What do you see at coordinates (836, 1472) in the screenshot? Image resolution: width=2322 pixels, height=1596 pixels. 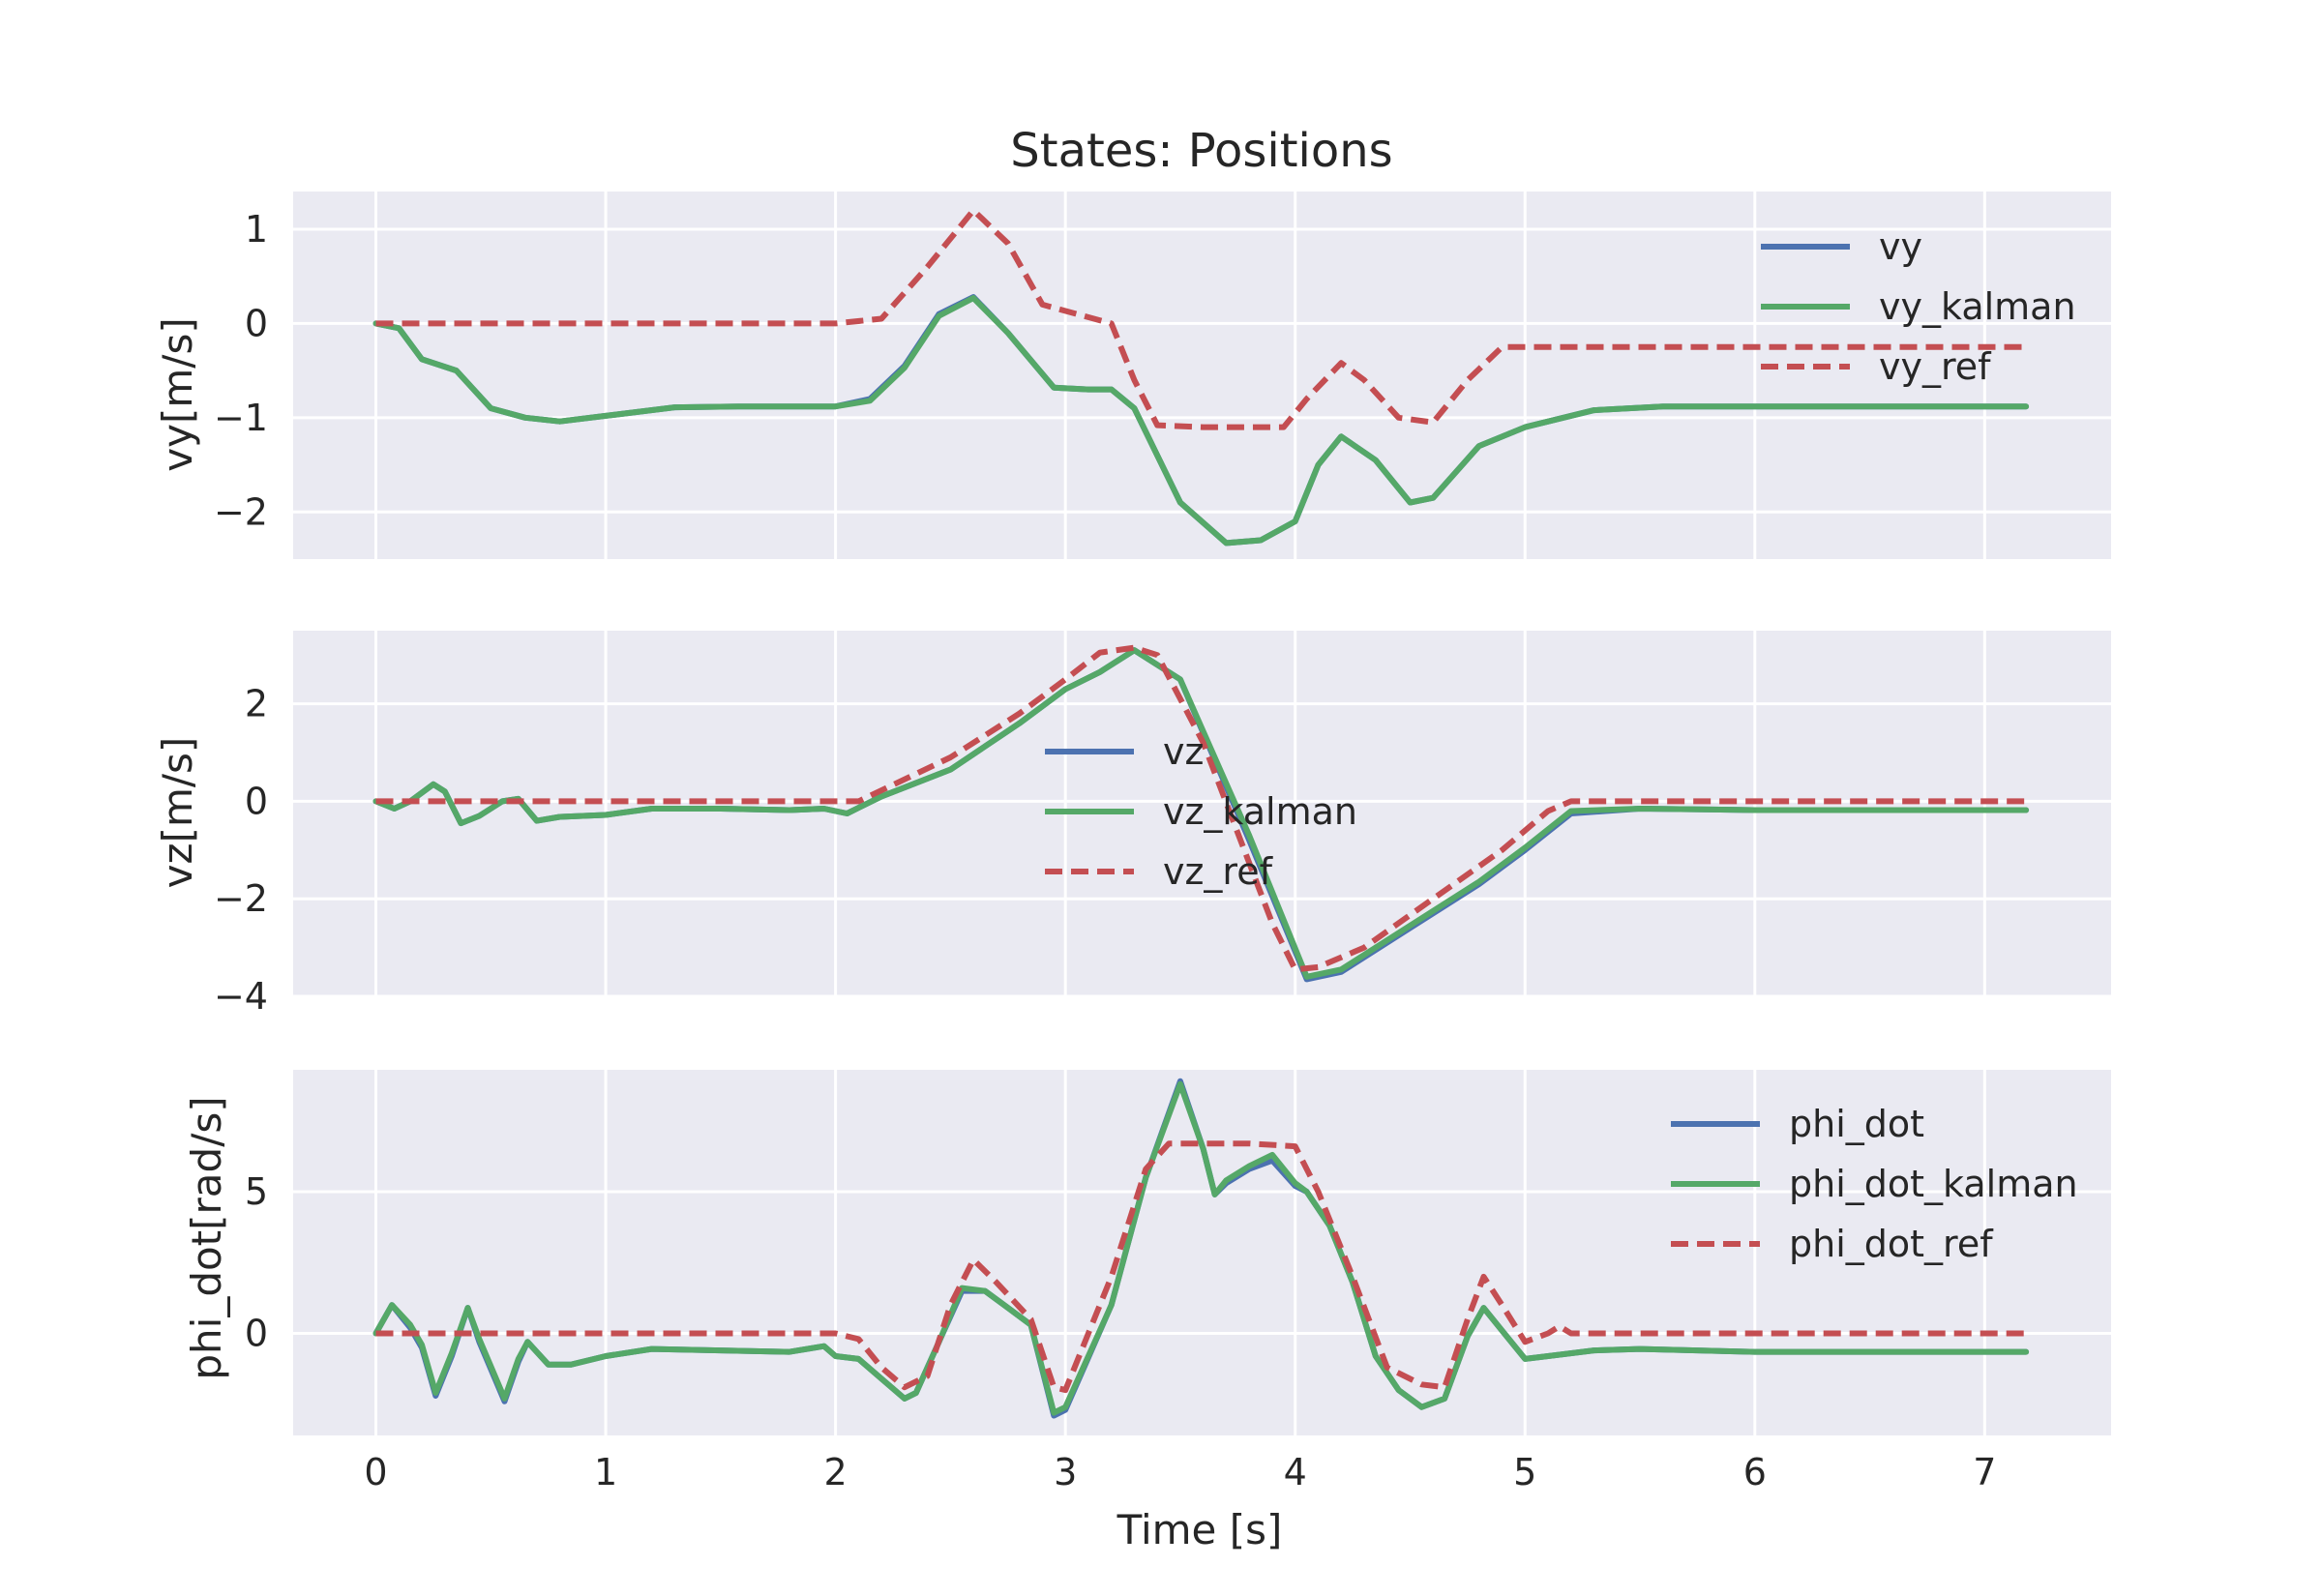 I see `x-tick-label: 2` at bounding box center [836, 1472].